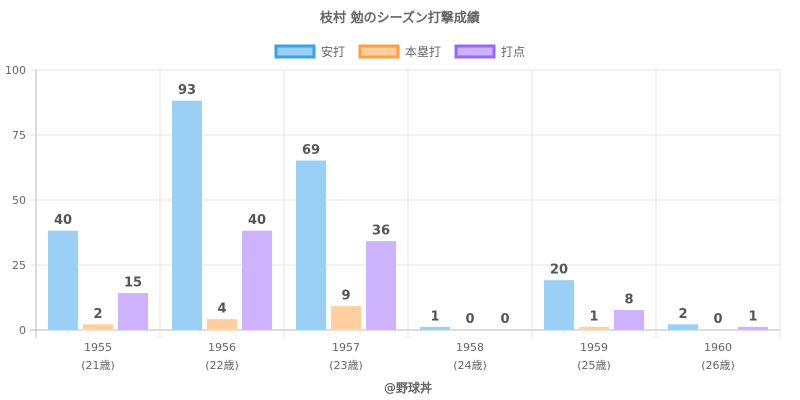  Describe the element at coordinates (470, 365) in the screenshot. I see `x-tick-sublabel: (24歳)` at that location.